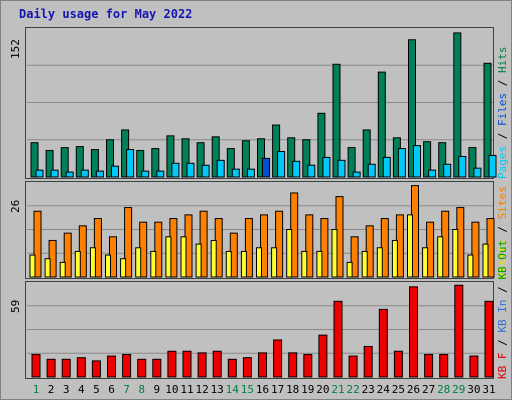 The height and width of the screenshot is (400, 512). Describe the element at coordinates (201, 389) in the screenshot. I see `day-label: 12` at that location.